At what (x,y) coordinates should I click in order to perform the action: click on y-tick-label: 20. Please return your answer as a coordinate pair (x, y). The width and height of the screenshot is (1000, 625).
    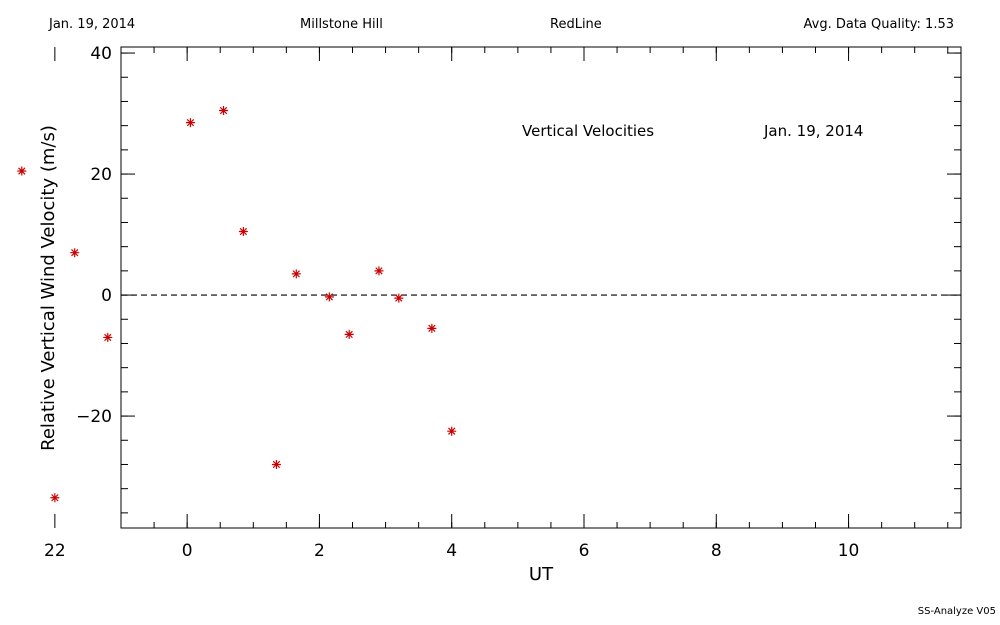
    Looking at the image, I should click on (101, 175).